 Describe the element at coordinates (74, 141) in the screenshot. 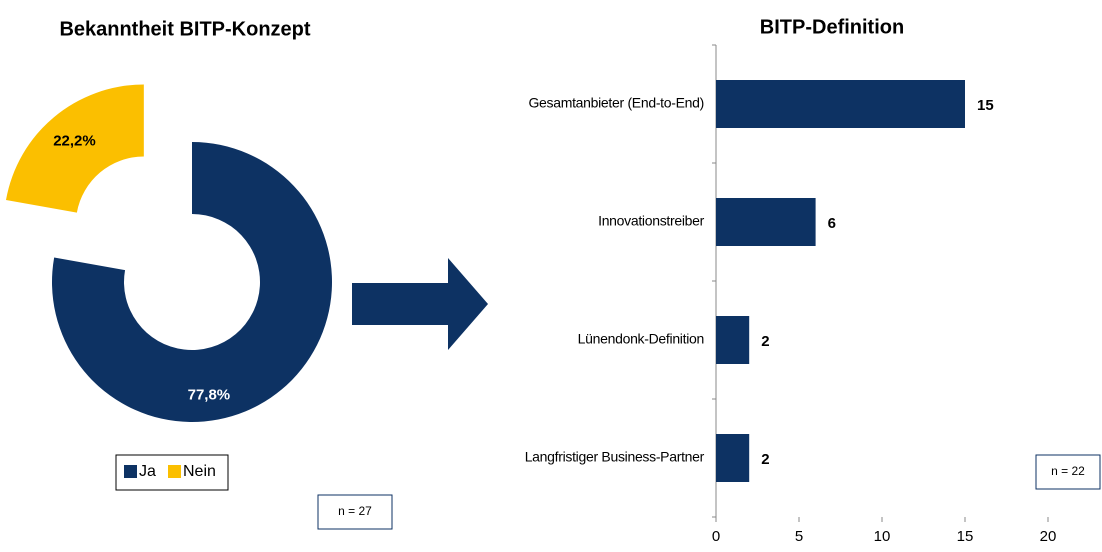

I see `data-label: 22,2%` at that location.